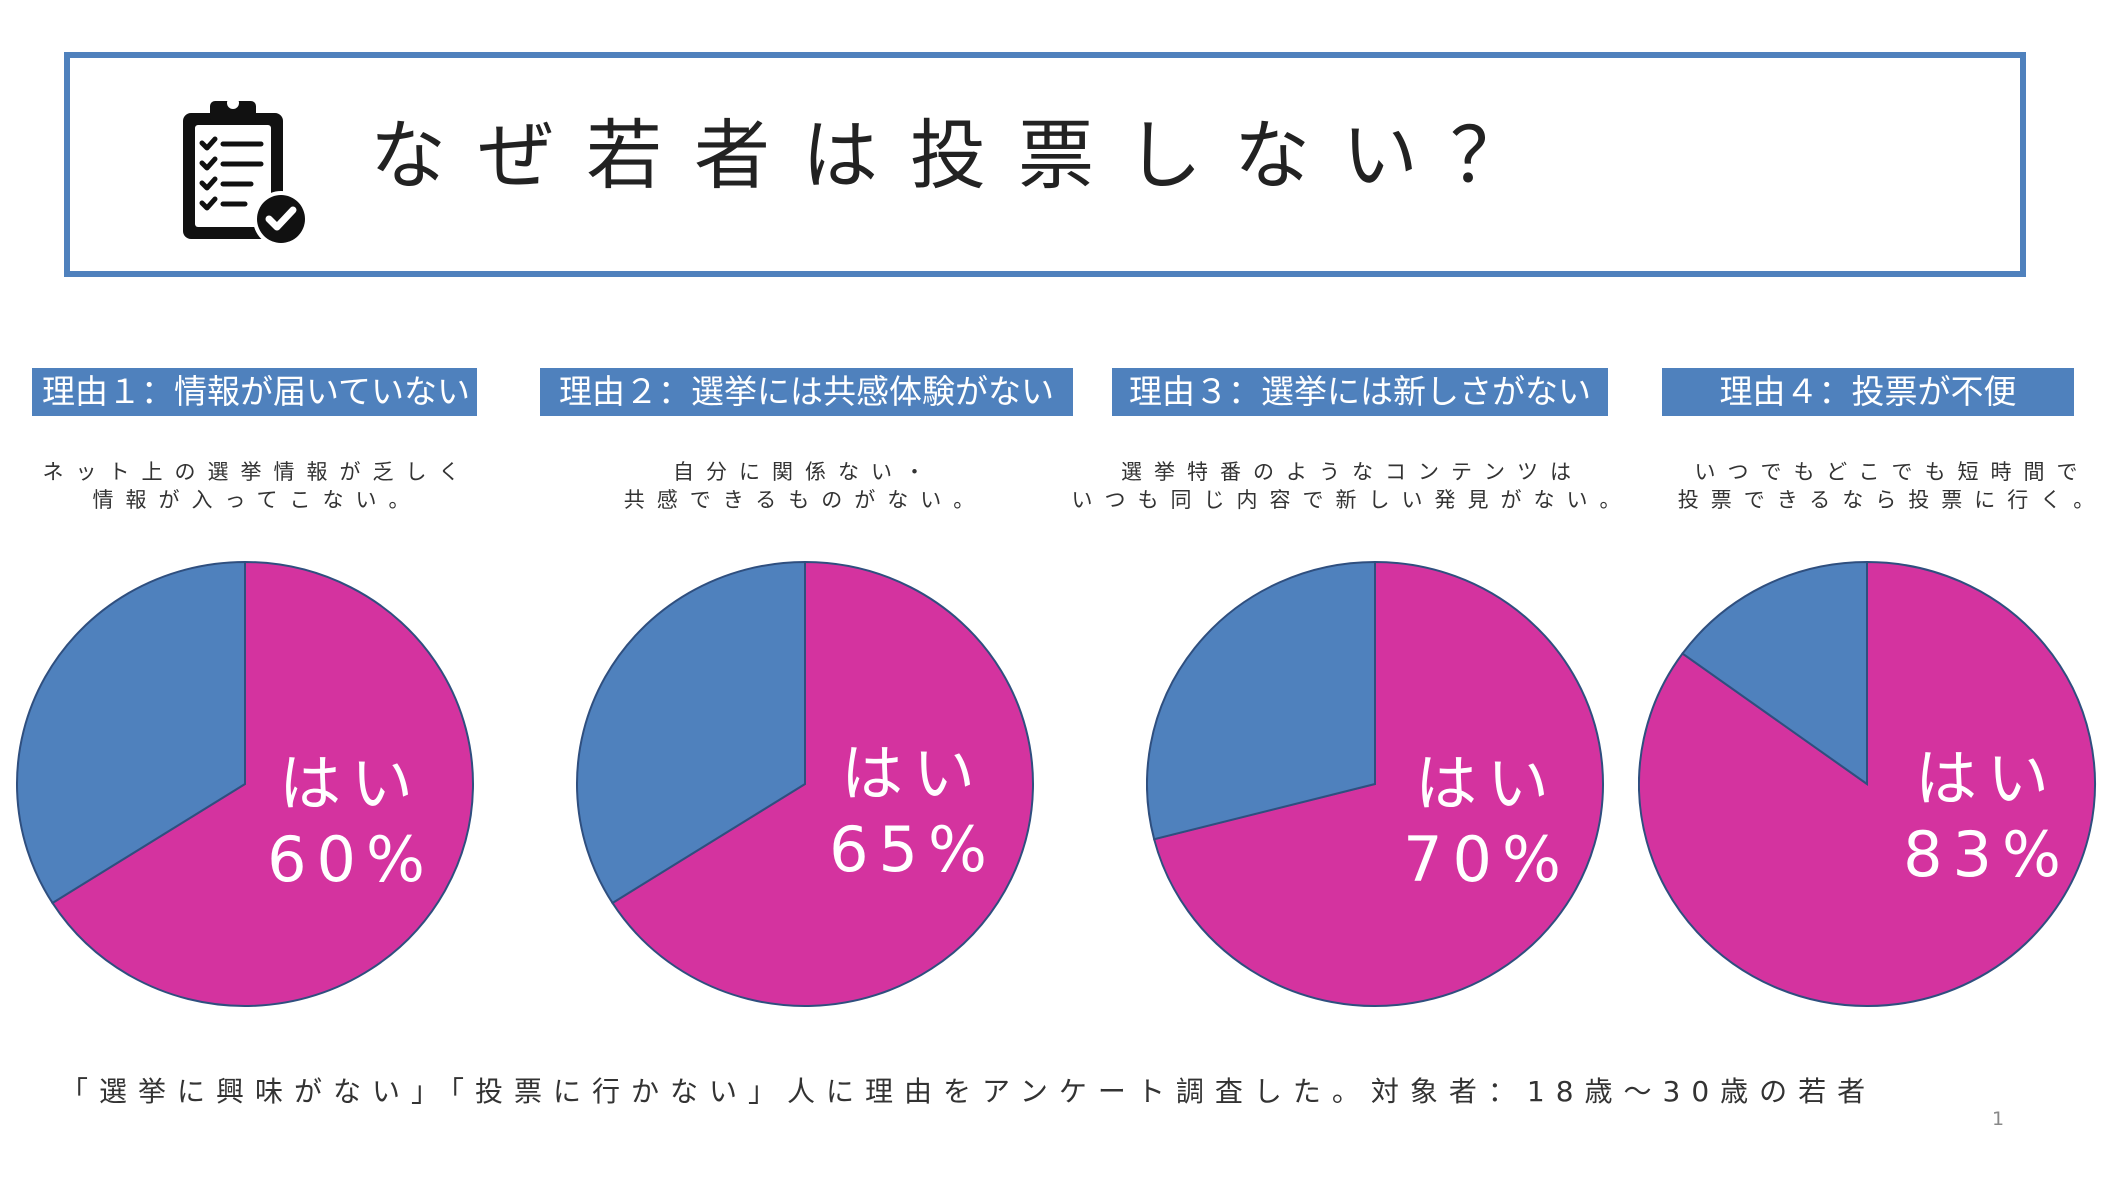 This screenshot has height=1187, width=2110. I want to click on pie-label-2: はい 65%, so click(913, 812).